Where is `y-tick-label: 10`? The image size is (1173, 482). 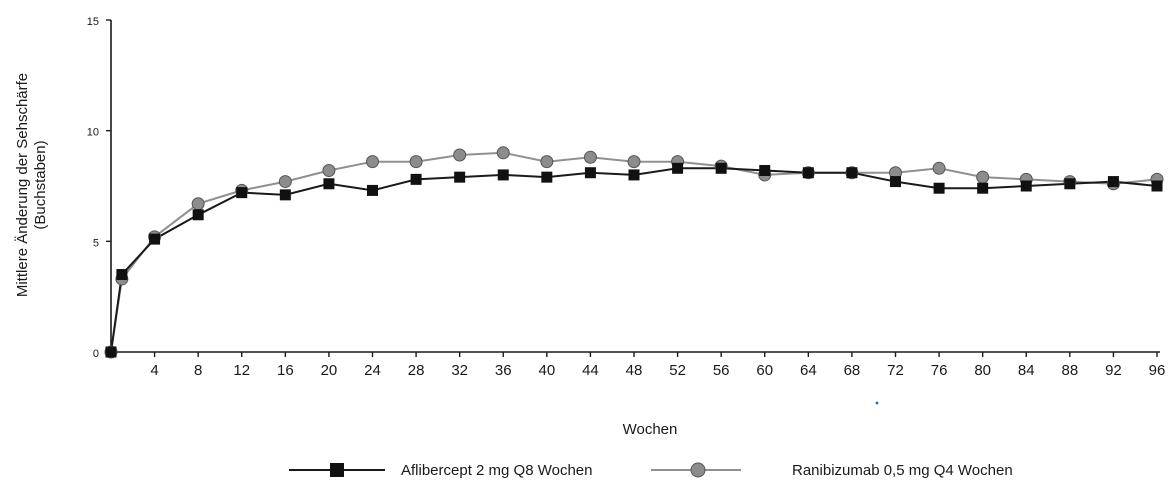
y-tick-label: 10 is located at coordinates (93, 133).